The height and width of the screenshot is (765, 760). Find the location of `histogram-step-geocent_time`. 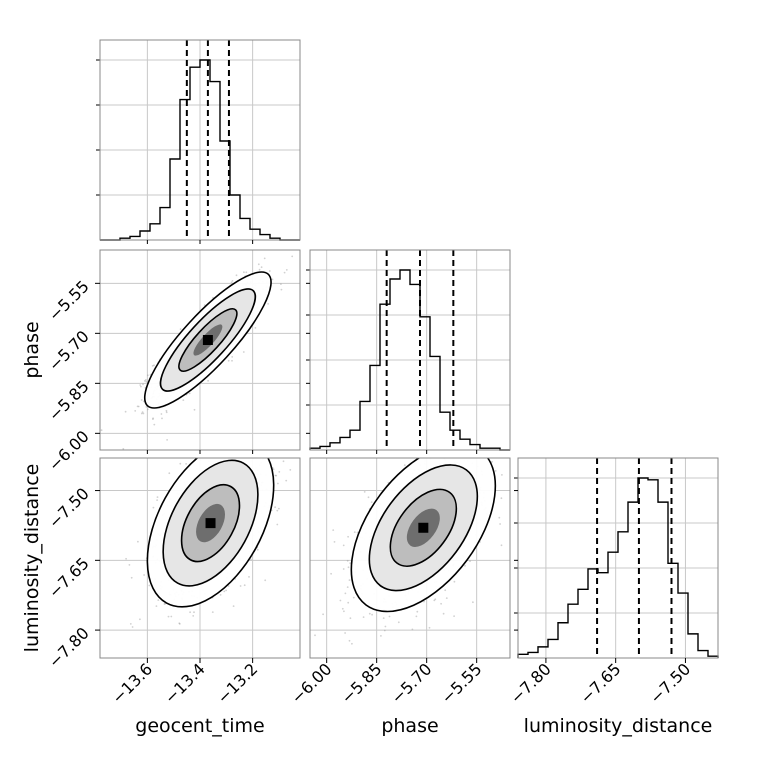

histogram-step-geocent_time is located at coordinates (200, 150).